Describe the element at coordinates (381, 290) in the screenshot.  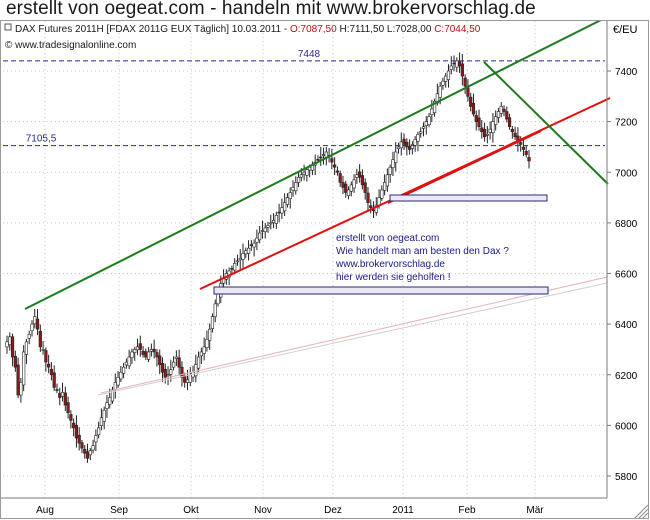
I see `highlight-box-lower` at that location.